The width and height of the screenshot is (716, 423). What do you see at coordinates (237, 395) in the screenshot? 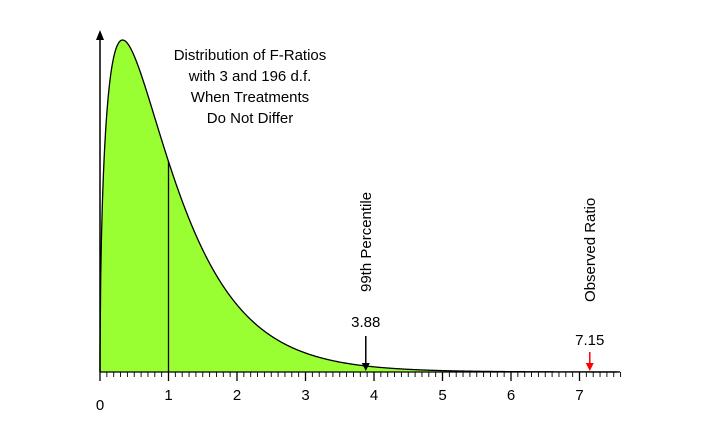
I see `x-tick-label: 2` at bounding box center [237, 395].